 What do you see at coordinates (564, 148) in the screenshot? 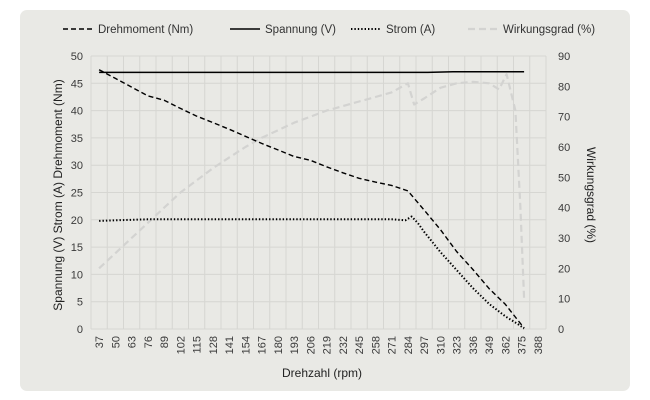
I see `right-tick-label: 60` at bounding box center [564, 148].